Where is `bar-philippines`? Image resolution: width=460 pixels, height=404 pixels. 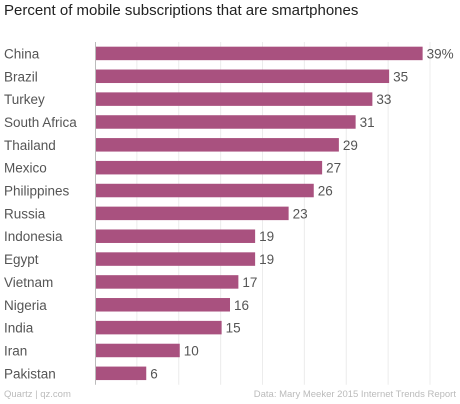 bar-philippines is located at coordinates (205, 190).